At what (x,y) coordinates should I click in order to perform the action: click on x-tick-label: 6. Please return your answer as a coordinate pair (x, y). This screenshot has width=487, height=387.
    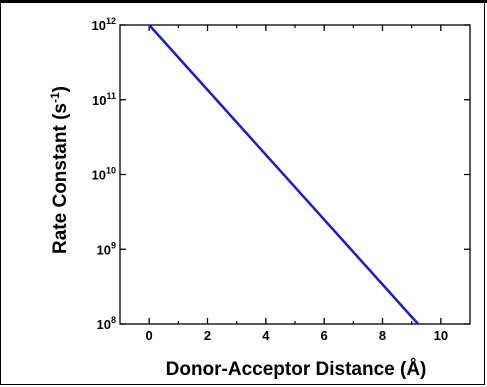
    Looking at the image, I should click on (324, 335).